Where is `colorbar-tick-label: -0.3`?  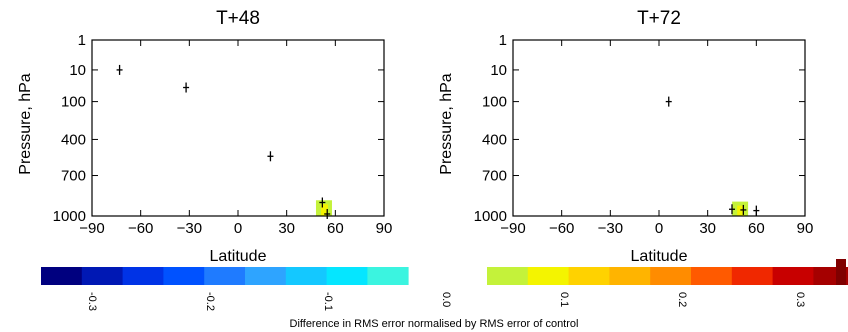 colorbar-tick-label: -0.3 is located at coordinates (92, 301).